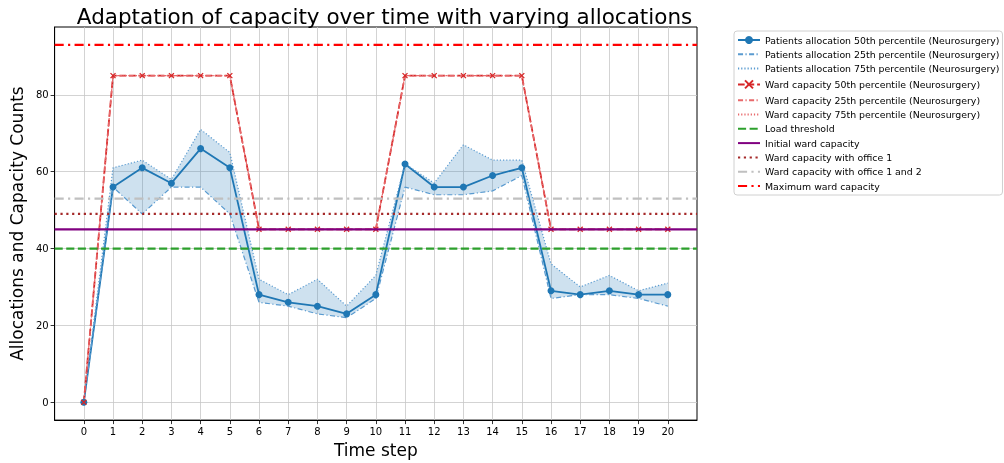  I want to click on x-tick-label: 1, so click(113, 431).